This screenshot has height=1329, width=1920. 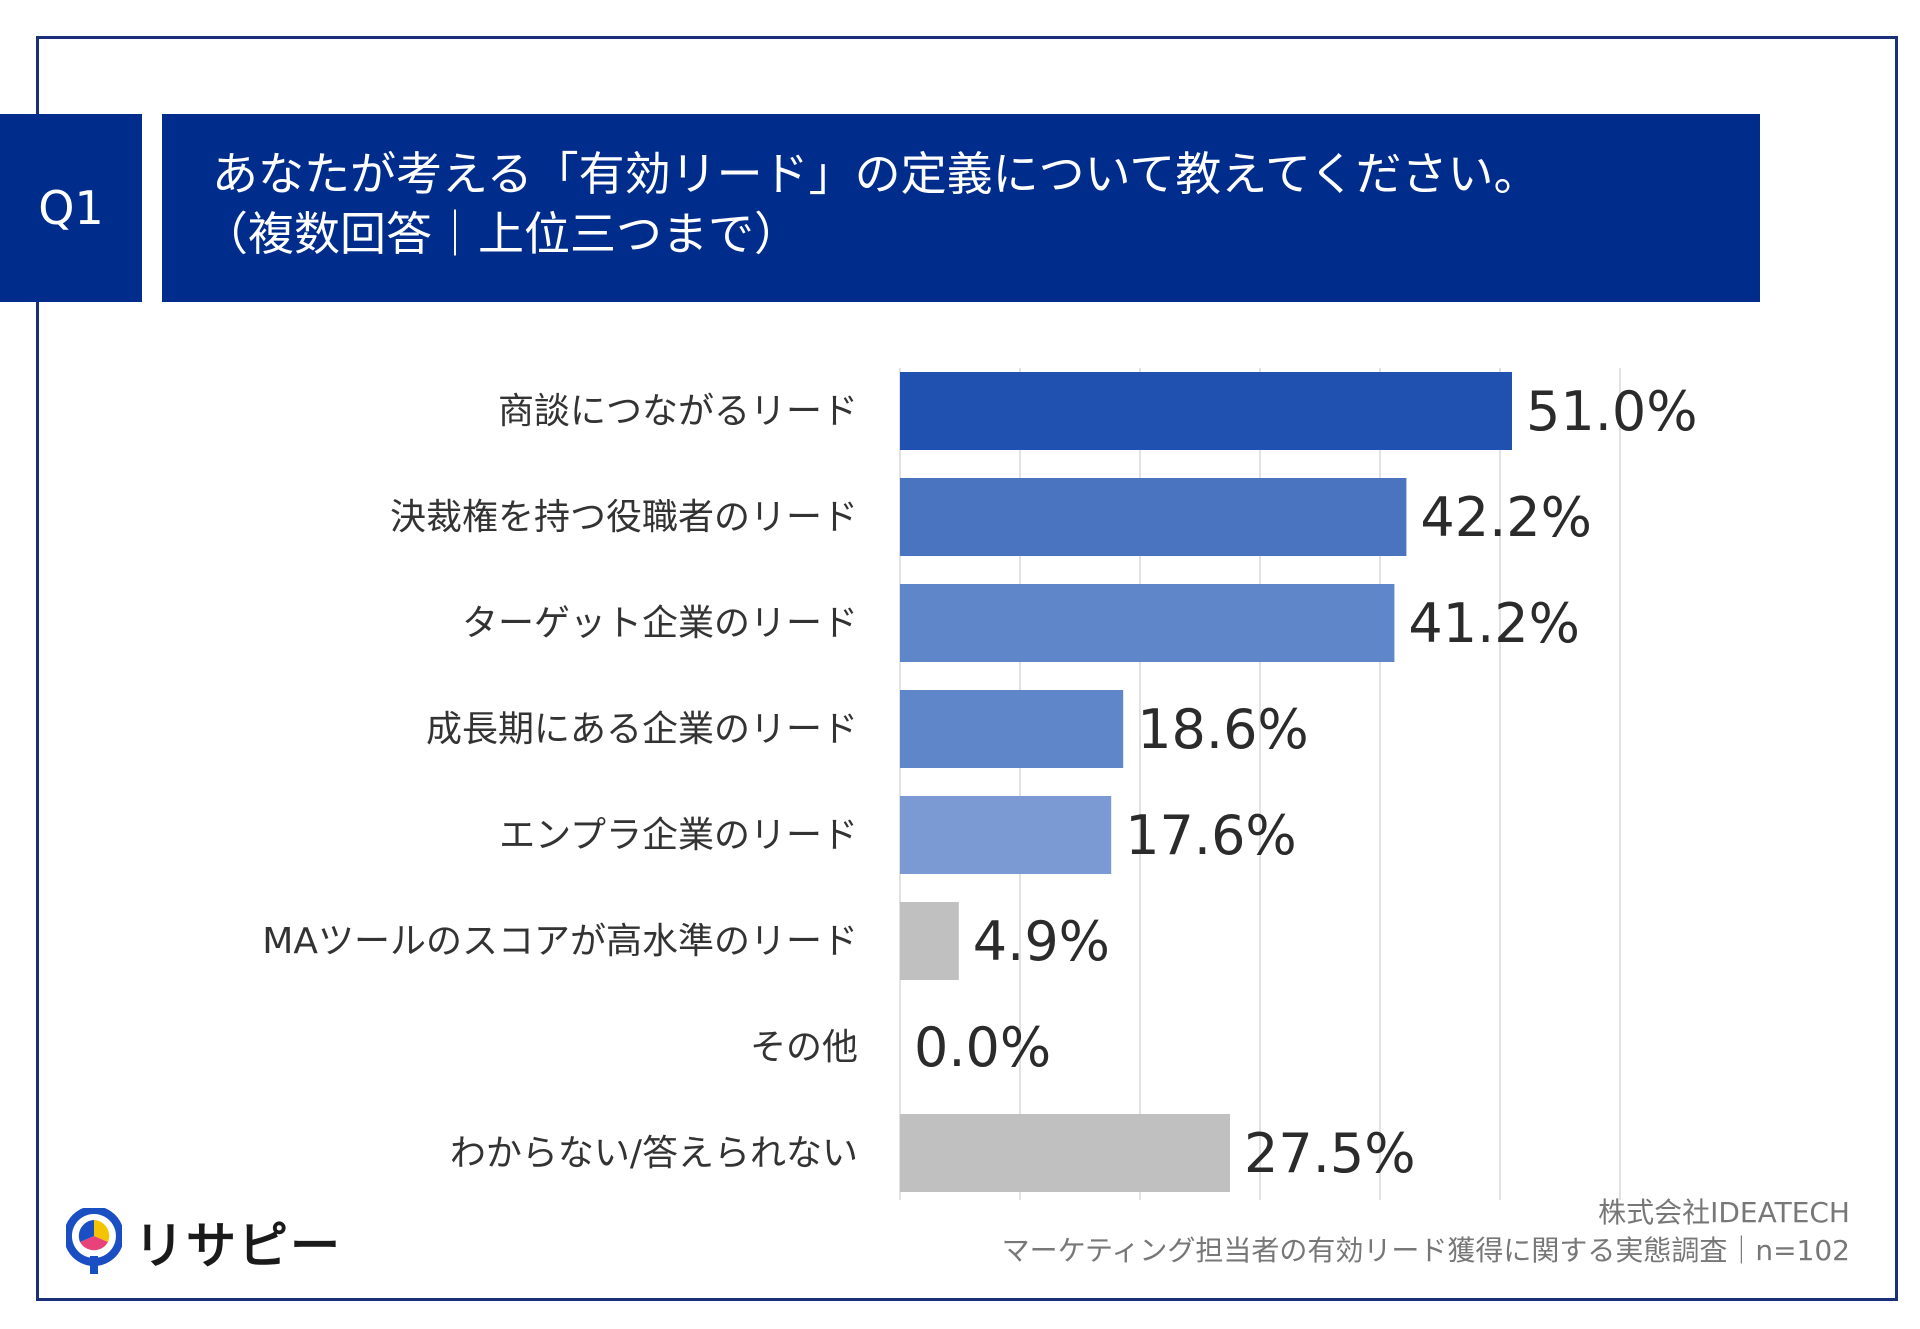 What do you see at coordinates (1041, 941) in the screenshot?
I see `value-label: 4.9%` at bounding box center [1041, 941].